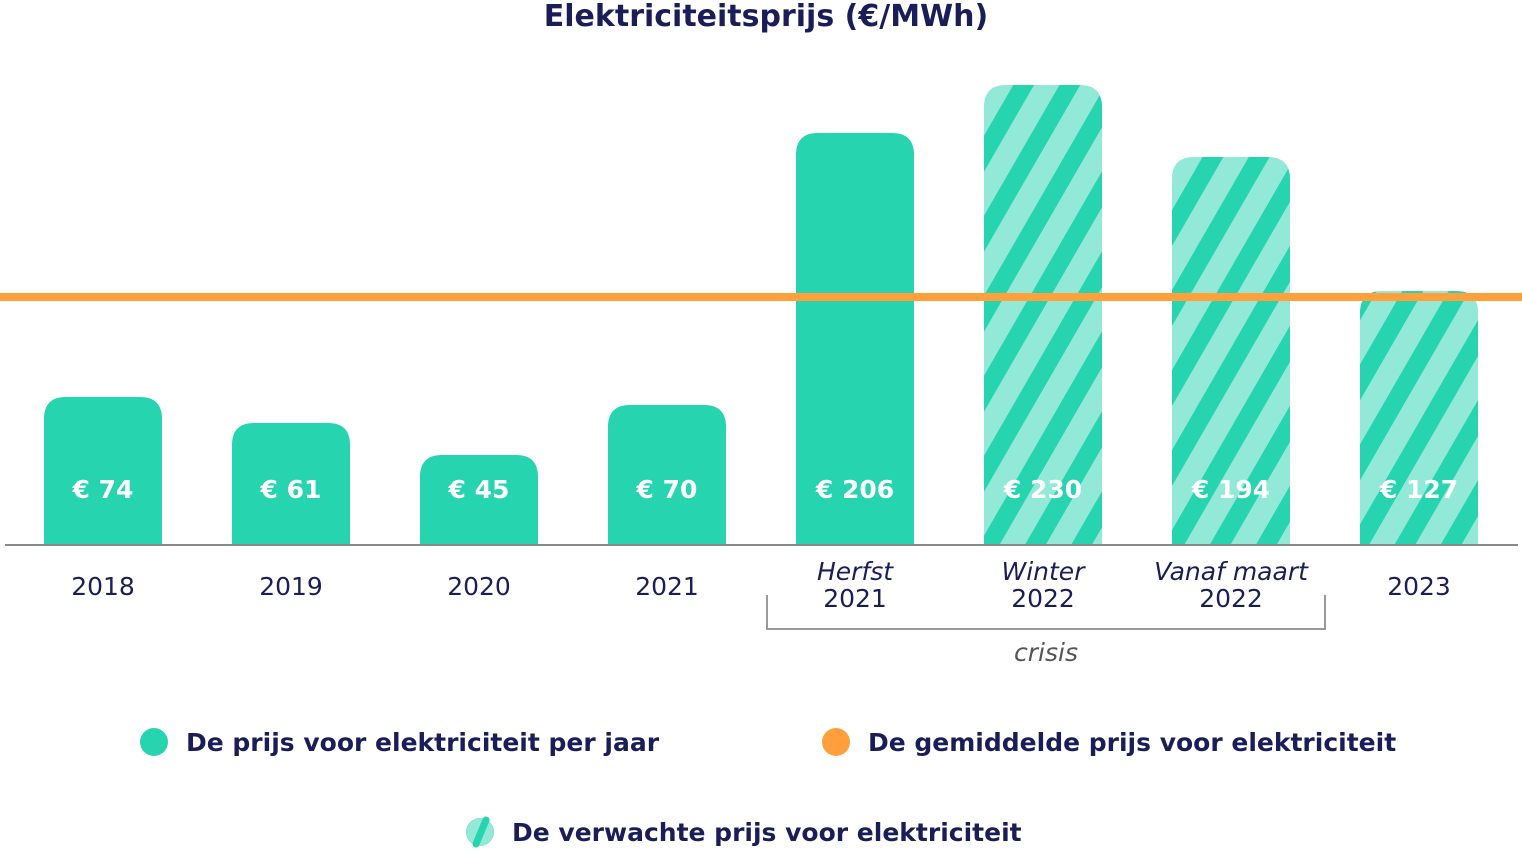 The image size is (1522, 852). What do you see at coordinates (1042, 489) in the screenshot?
I see `bar-value-label-5: € 230` at bounding box center [1042, 489].